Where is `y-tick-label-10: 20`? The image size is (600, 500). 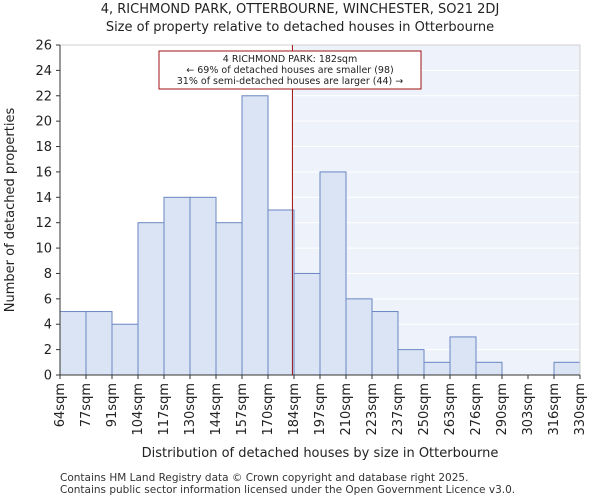
y-tick-label-10: 20 is located at coordinates (43, 122).